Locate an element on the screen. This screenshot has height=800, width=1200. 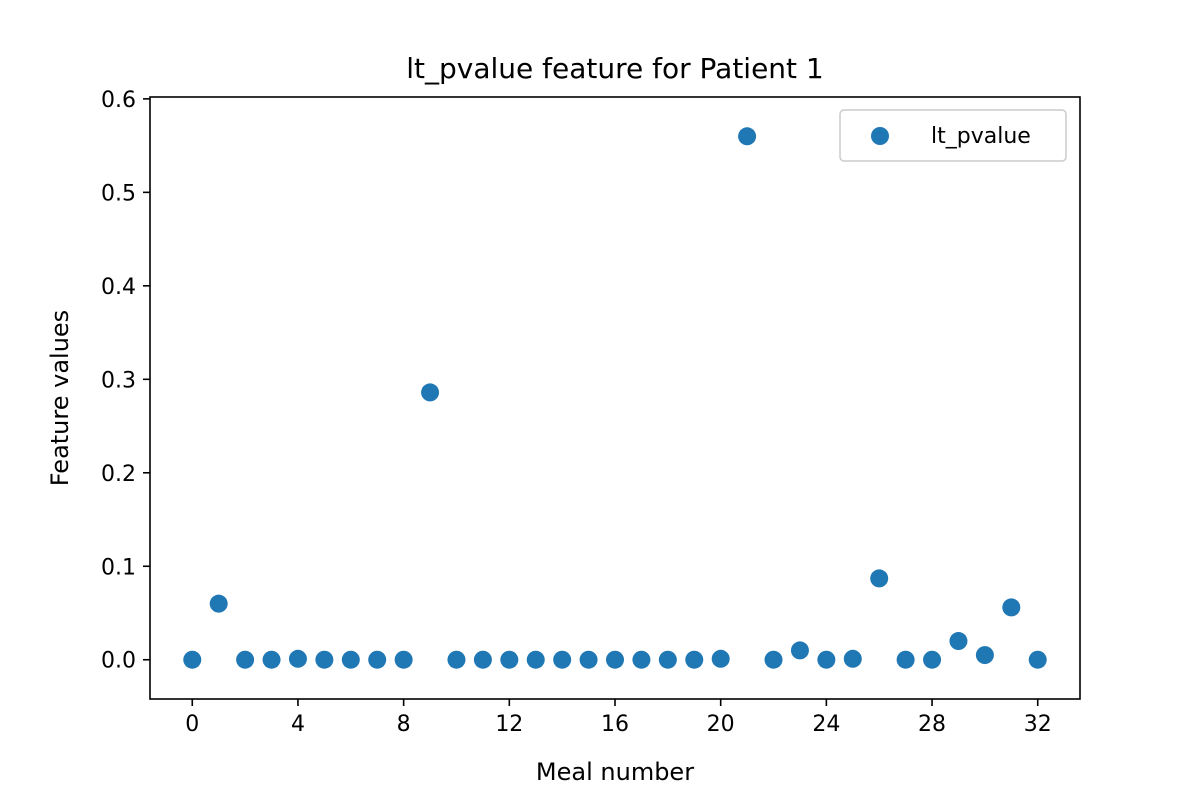
x-tick-label: 20 is located at coordinates (721, 724).